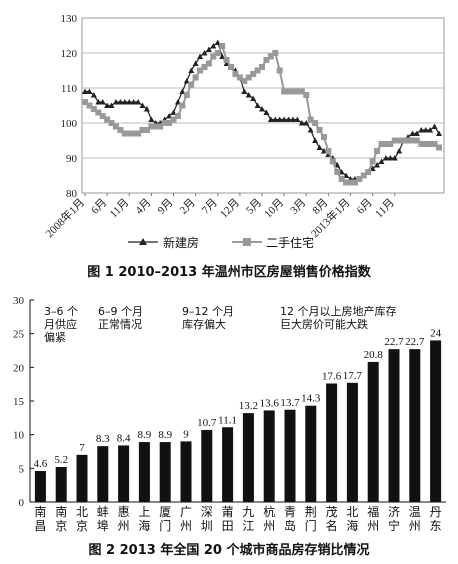  What do you see at coordinates (145, 435) in the screenshot?
I see `chart2-data-label: 8.9` at bounding box center [145, 435].